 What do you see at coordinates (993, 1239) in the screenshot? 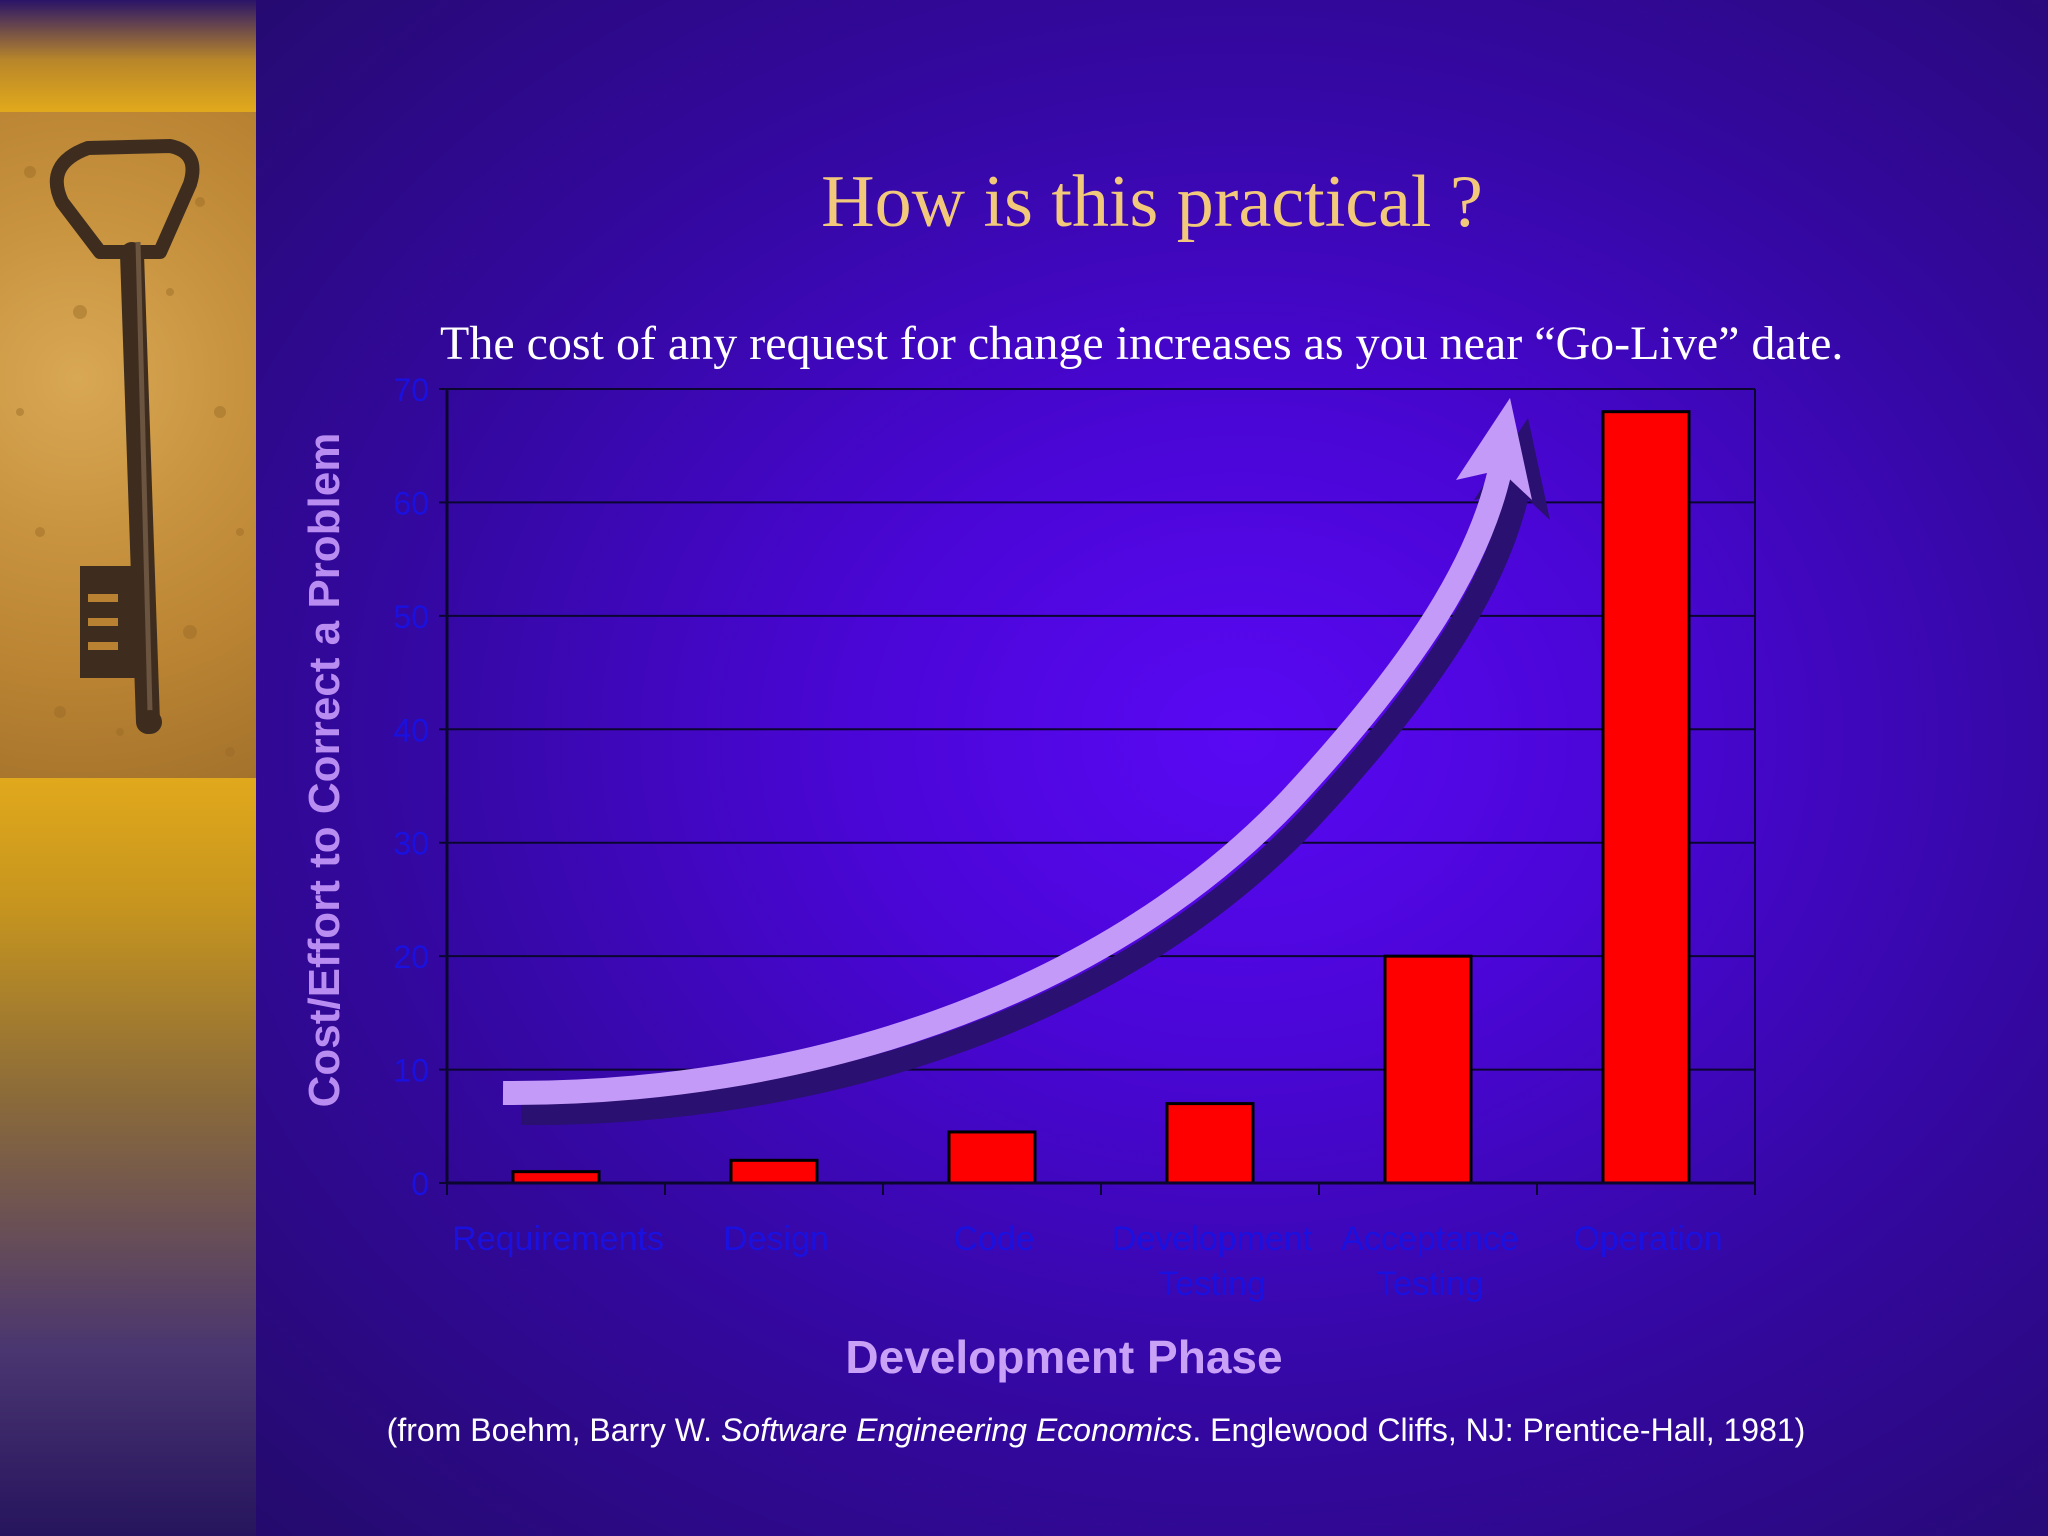
I see `x-tick-label: Code` at bounding box center [993, 1239].